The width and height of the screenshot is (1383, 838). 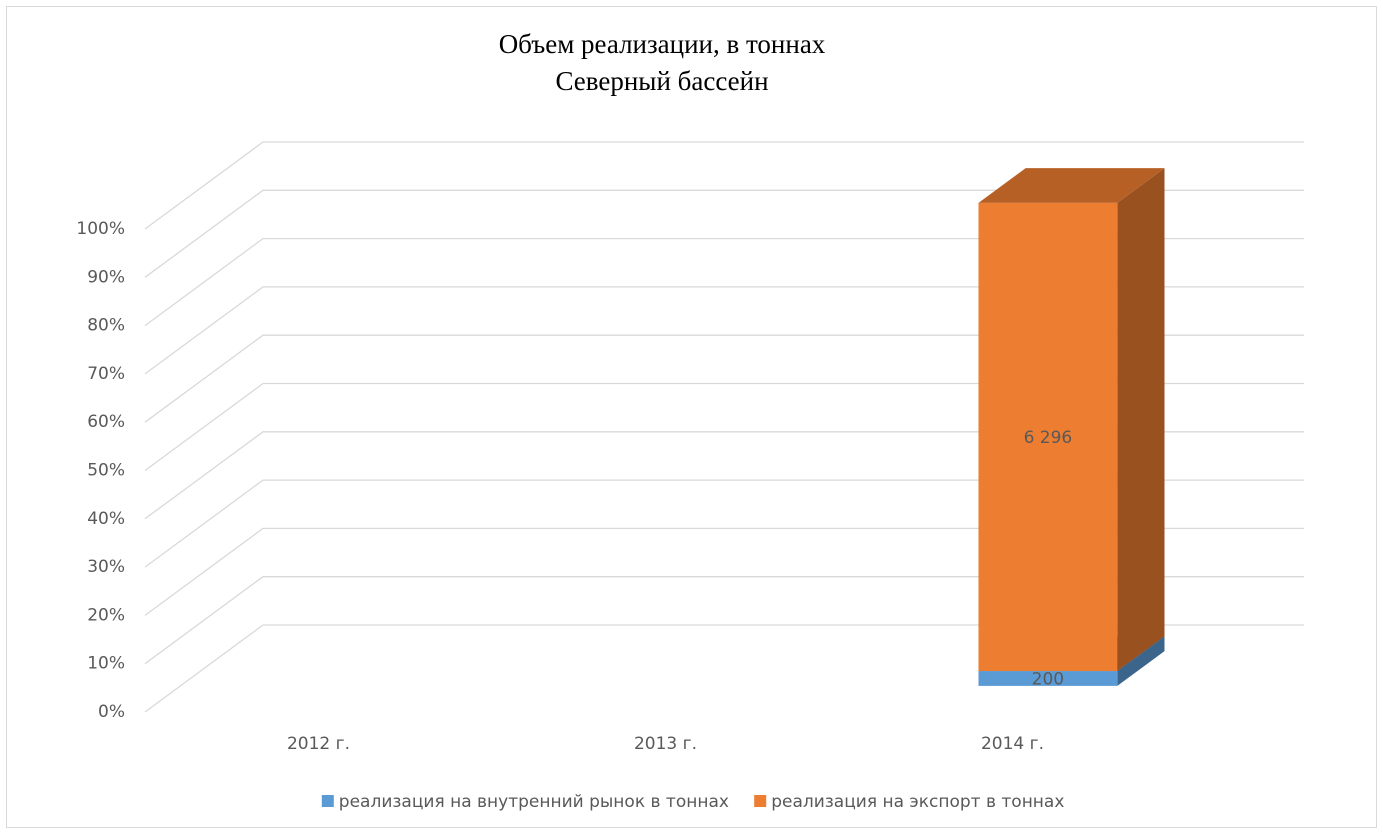 I want to click on y-tick-label: 80%, so click(x=106, y=326).